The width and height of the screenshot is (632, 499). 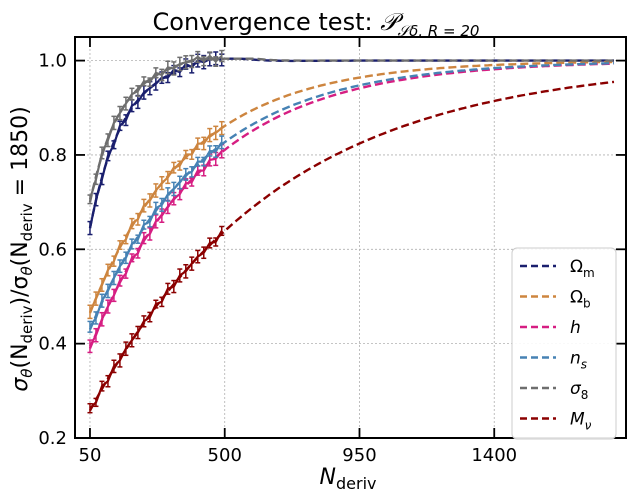 I want to click on measured-line-ns, so click(x=156, y=234).